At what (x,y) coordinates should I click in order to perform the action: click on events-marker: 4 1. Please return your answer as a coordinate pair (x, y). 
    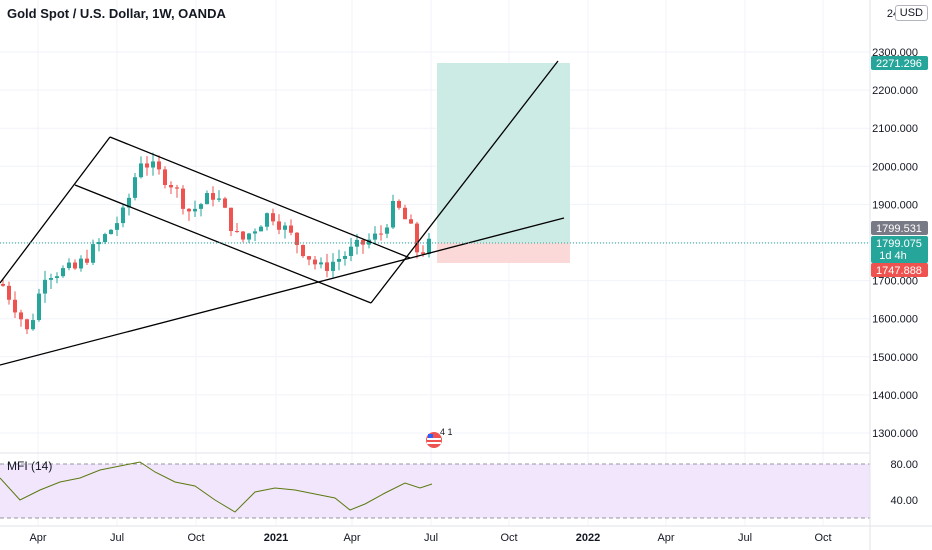
    Looking at the image, I should click on (439, 437).